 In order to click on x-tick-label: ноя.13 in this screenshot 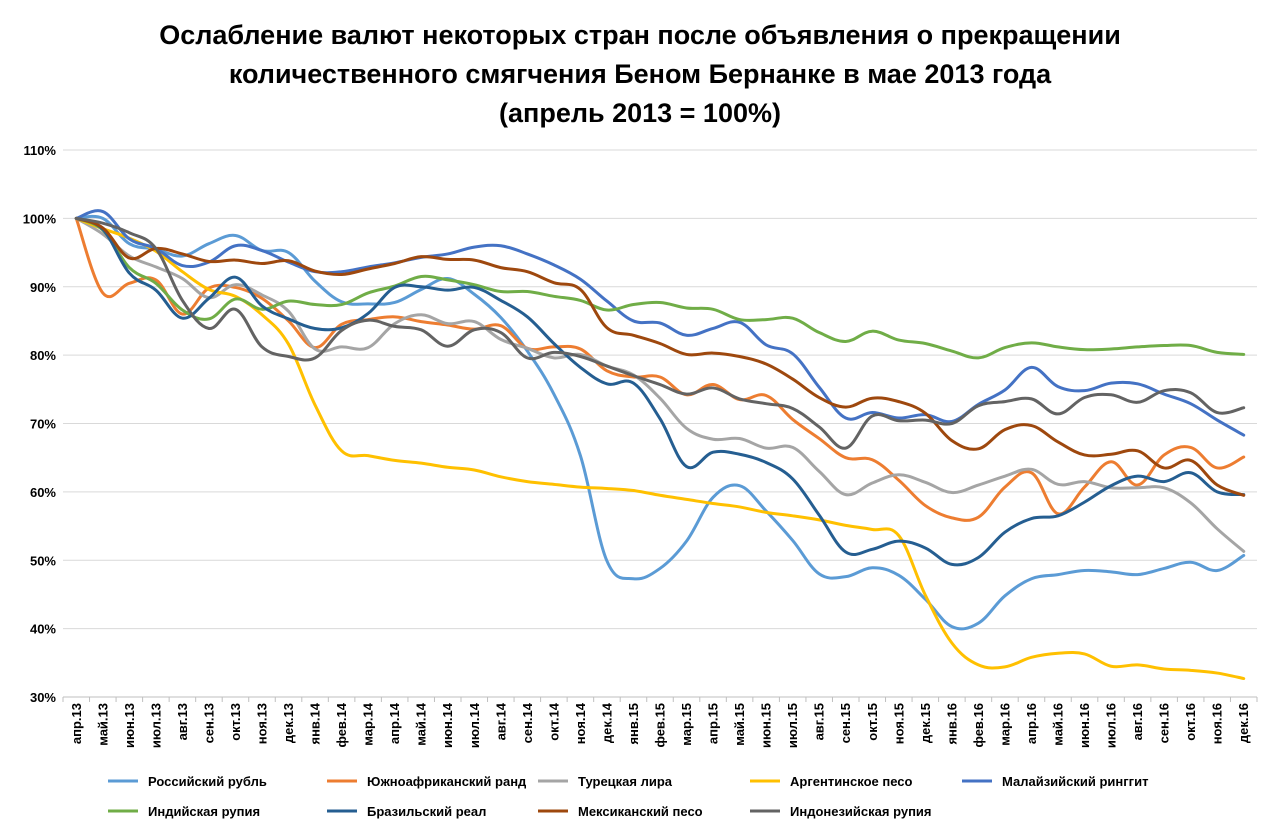, I will do `click(262, 723)`.